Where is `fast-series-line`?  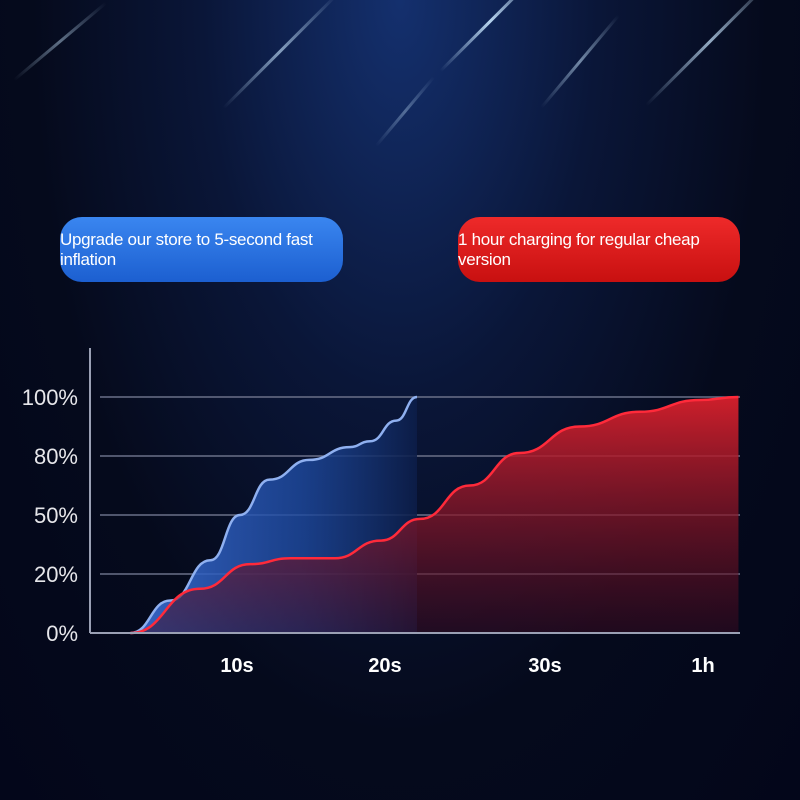 fast-series-line is located at coordinates (274, 515).